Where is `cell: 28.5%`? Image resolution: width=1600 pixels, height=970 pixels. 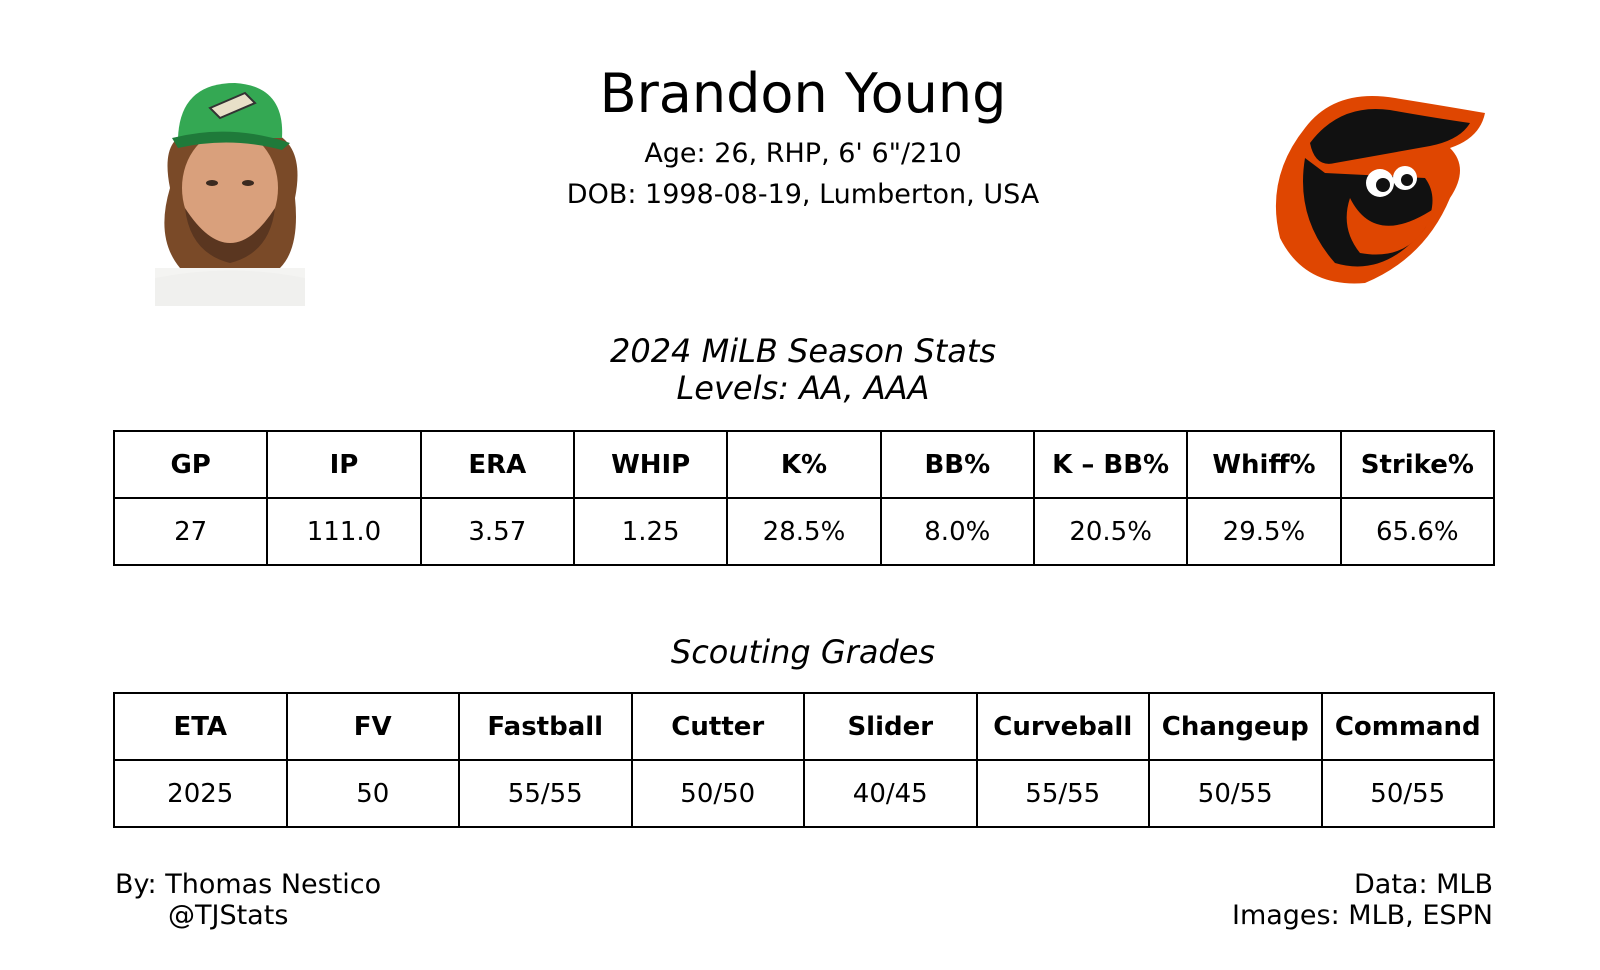 cell: 28.5% is located at coordinates (804, 531).